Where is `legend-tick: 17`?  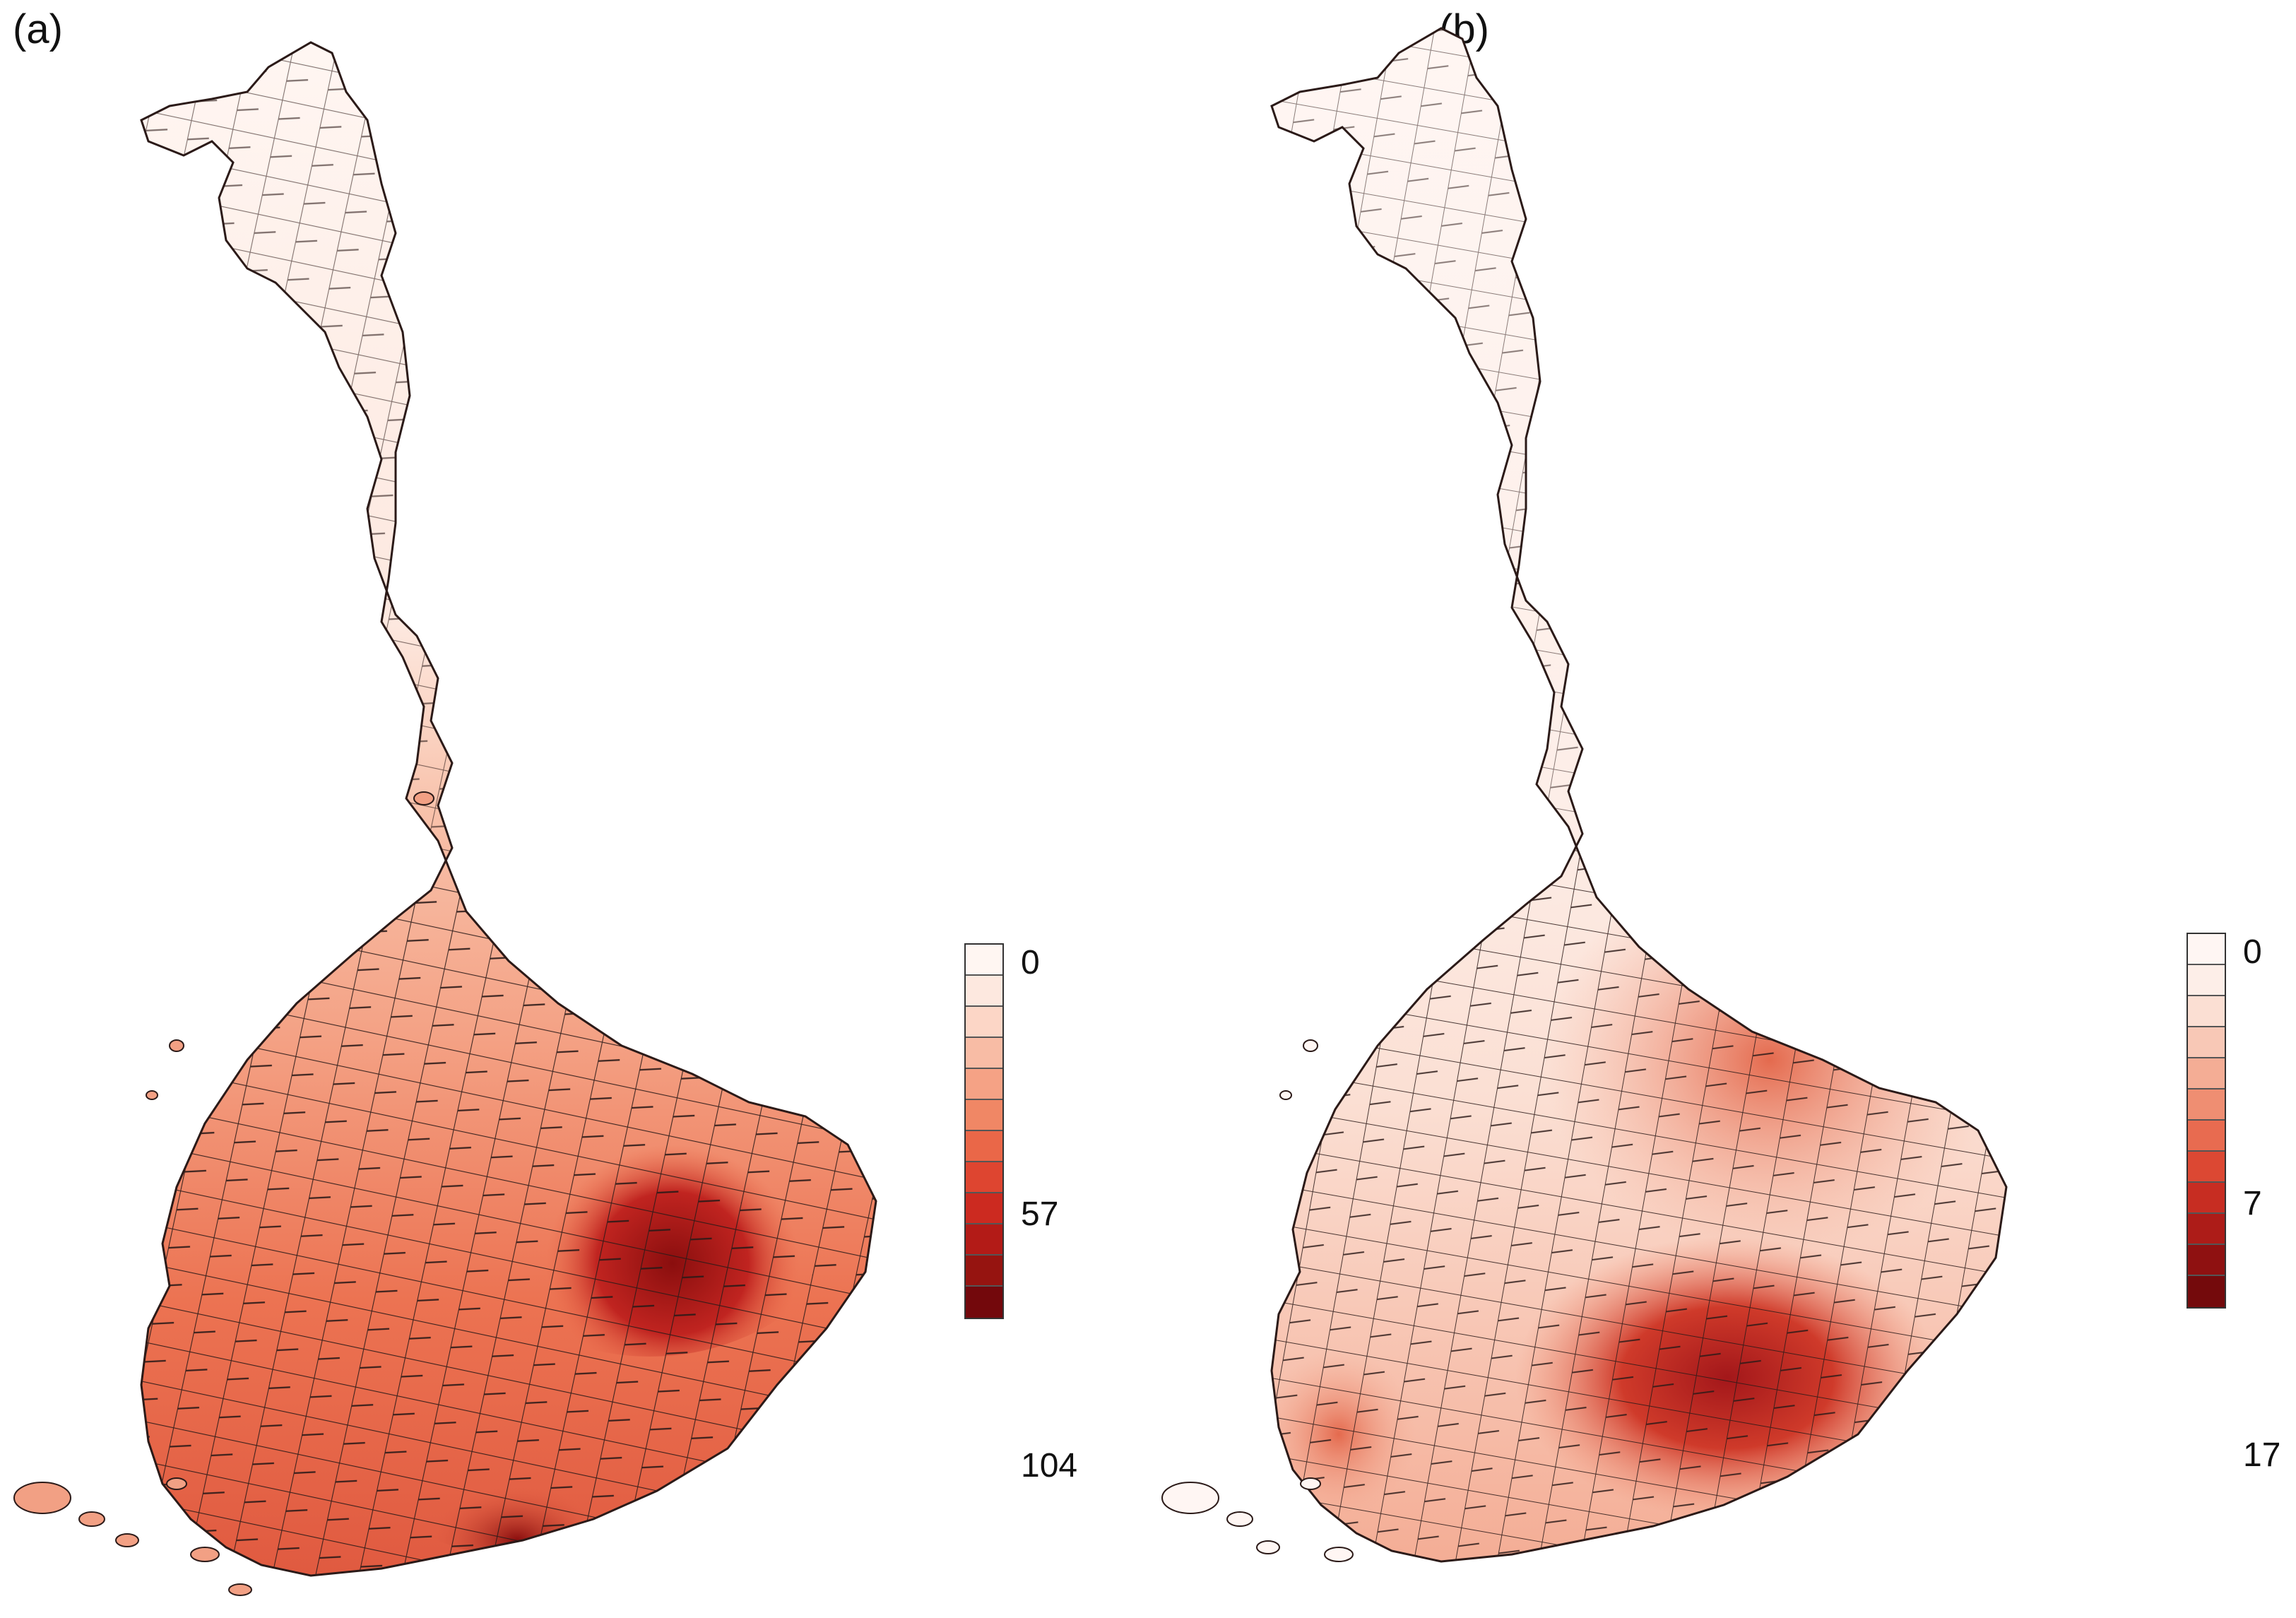 legend-tick: 17 is located at coordinates (2262, 1455).